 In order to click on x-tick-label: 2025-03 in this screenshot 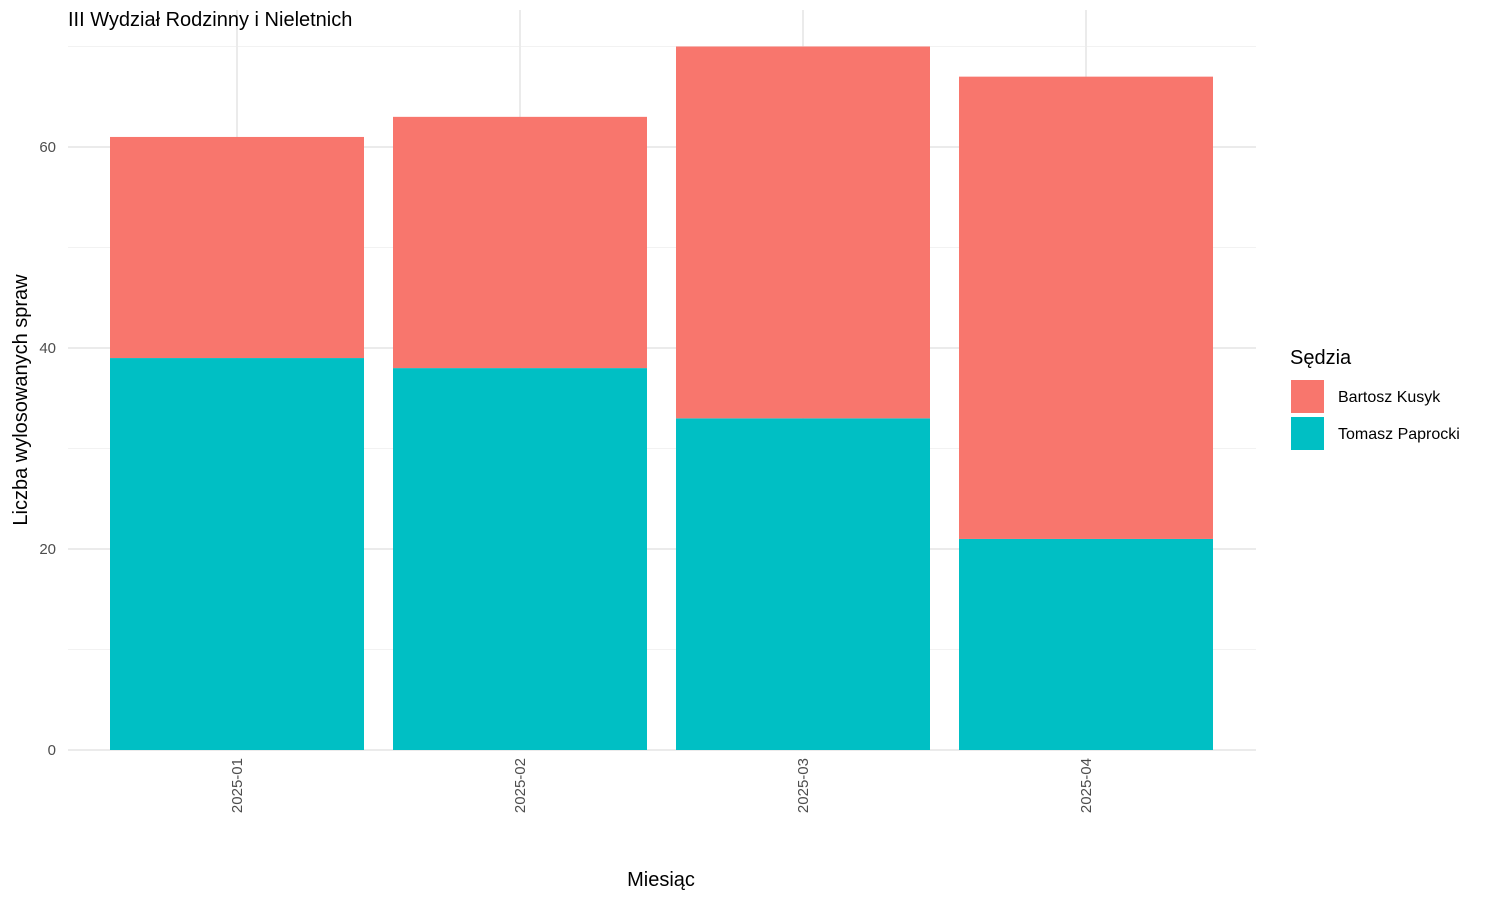, I will do `click(803, 785)`.